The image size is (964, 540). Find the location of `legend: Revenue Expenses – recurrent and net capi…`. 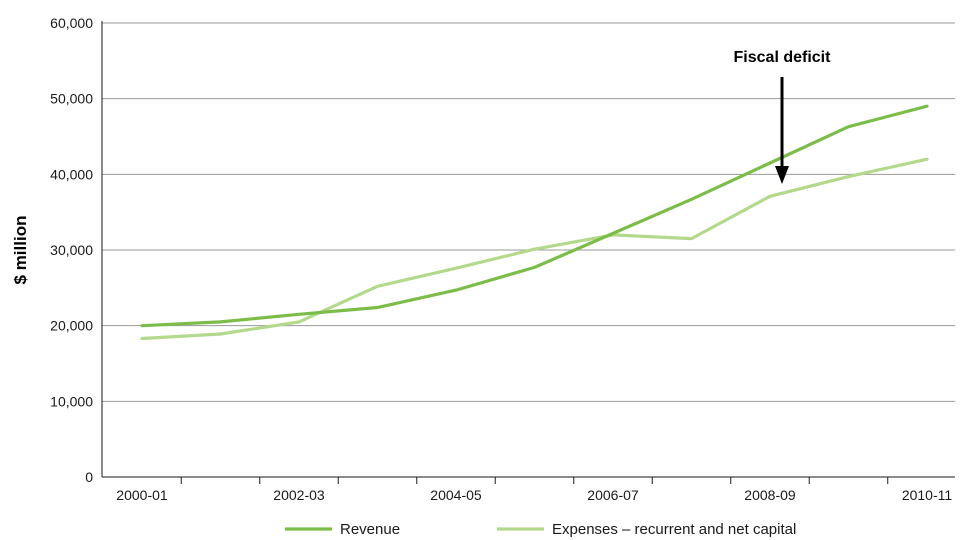

legend: Revenue Expenses – recurrent and net capi… is located at coordinates (540, 529).